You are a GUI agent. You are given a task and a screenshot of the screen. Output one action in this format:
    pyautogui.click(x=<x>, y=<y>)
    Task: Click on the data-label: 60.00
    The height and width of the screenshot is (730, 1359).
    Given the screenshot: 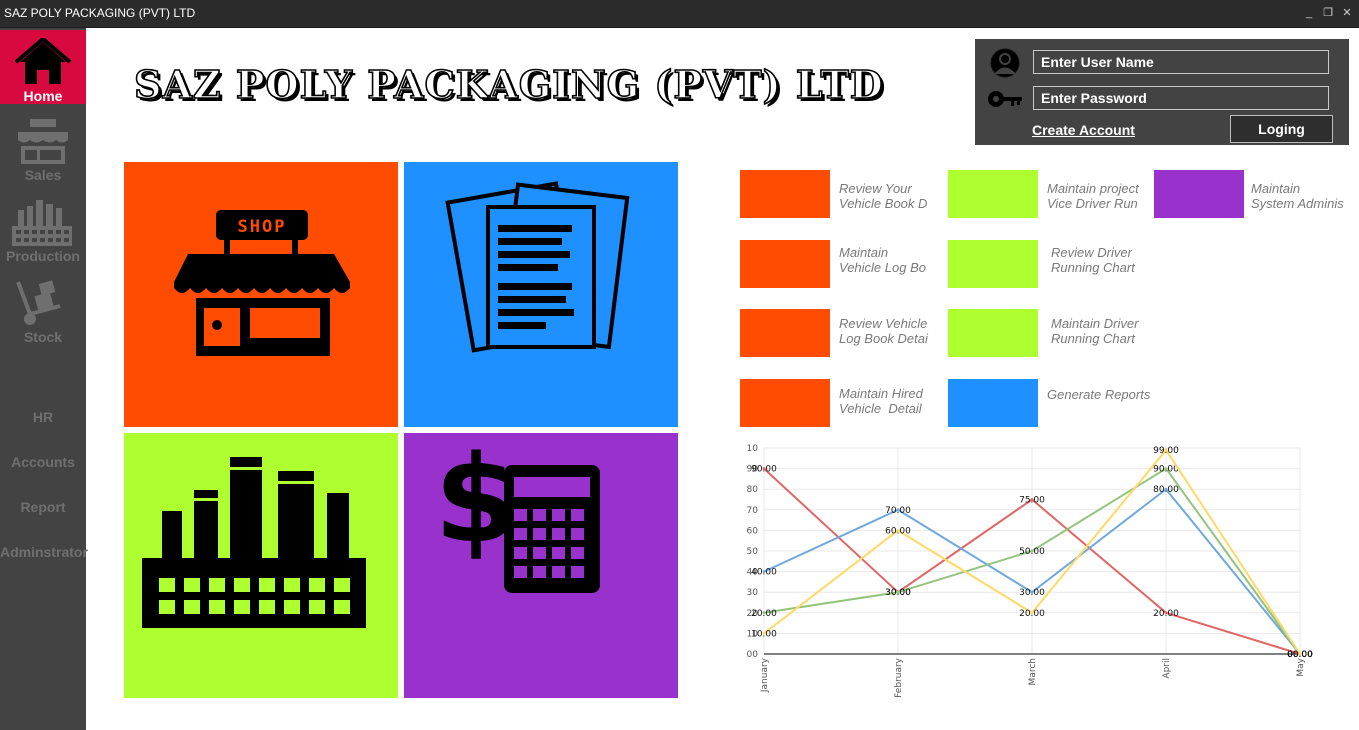 What is the action you would take?
    pyautogui.click(x=898, y=531)
    